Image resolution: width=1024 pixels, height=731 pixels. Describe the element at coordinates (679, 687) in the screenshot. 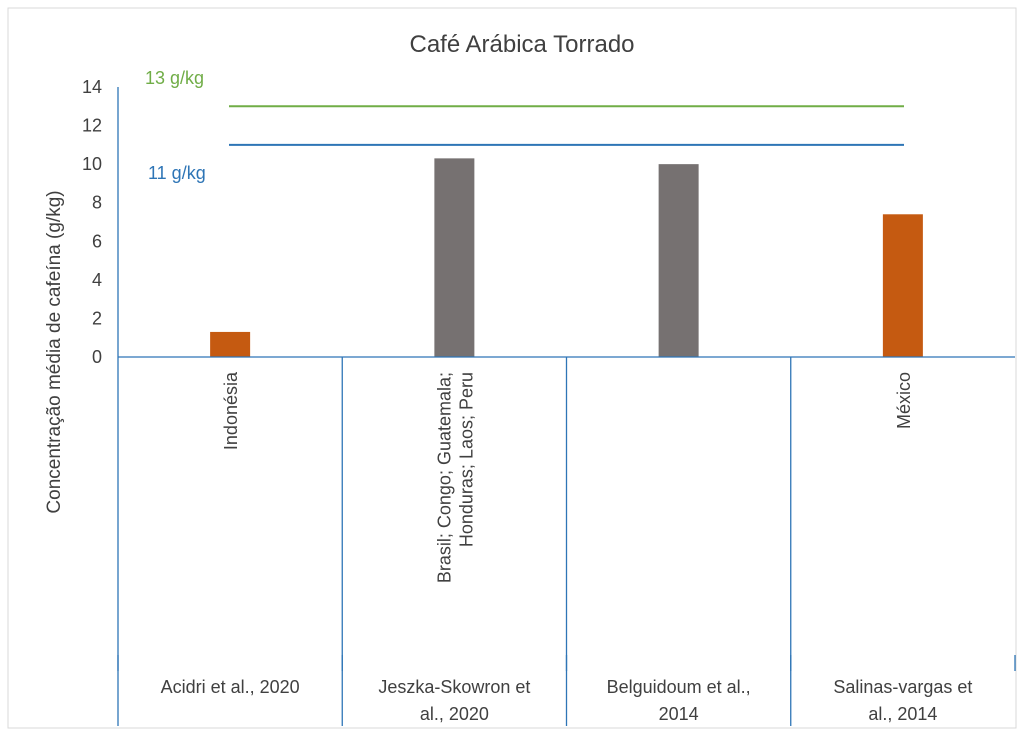

I see `category-source-label: Belguidoum et al.,` at that location.